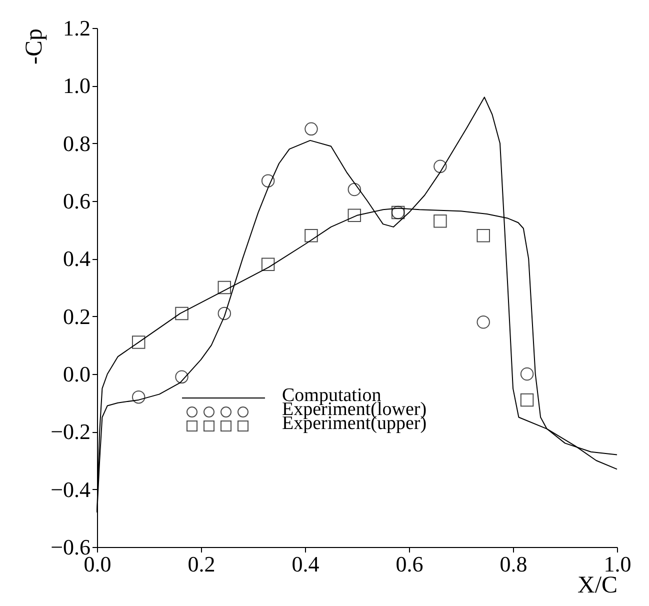 Image resolution: width=649 pixels, height=606 pixels. I want to click on x-tick-label: 0.6, so click(410, 564).